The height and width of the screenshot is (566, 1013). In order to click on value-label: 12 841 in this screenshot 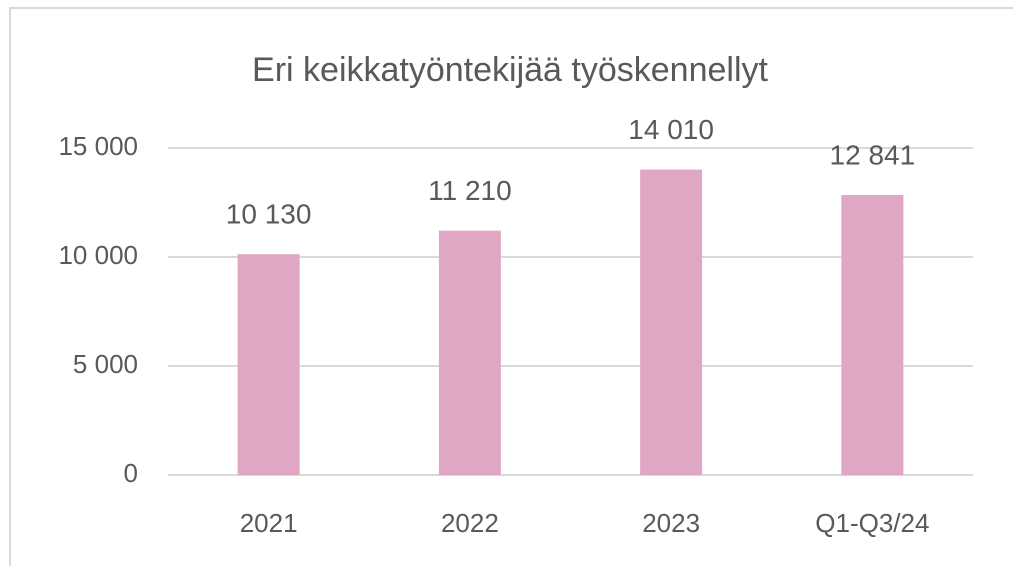, I will do `click(873, 154)`.